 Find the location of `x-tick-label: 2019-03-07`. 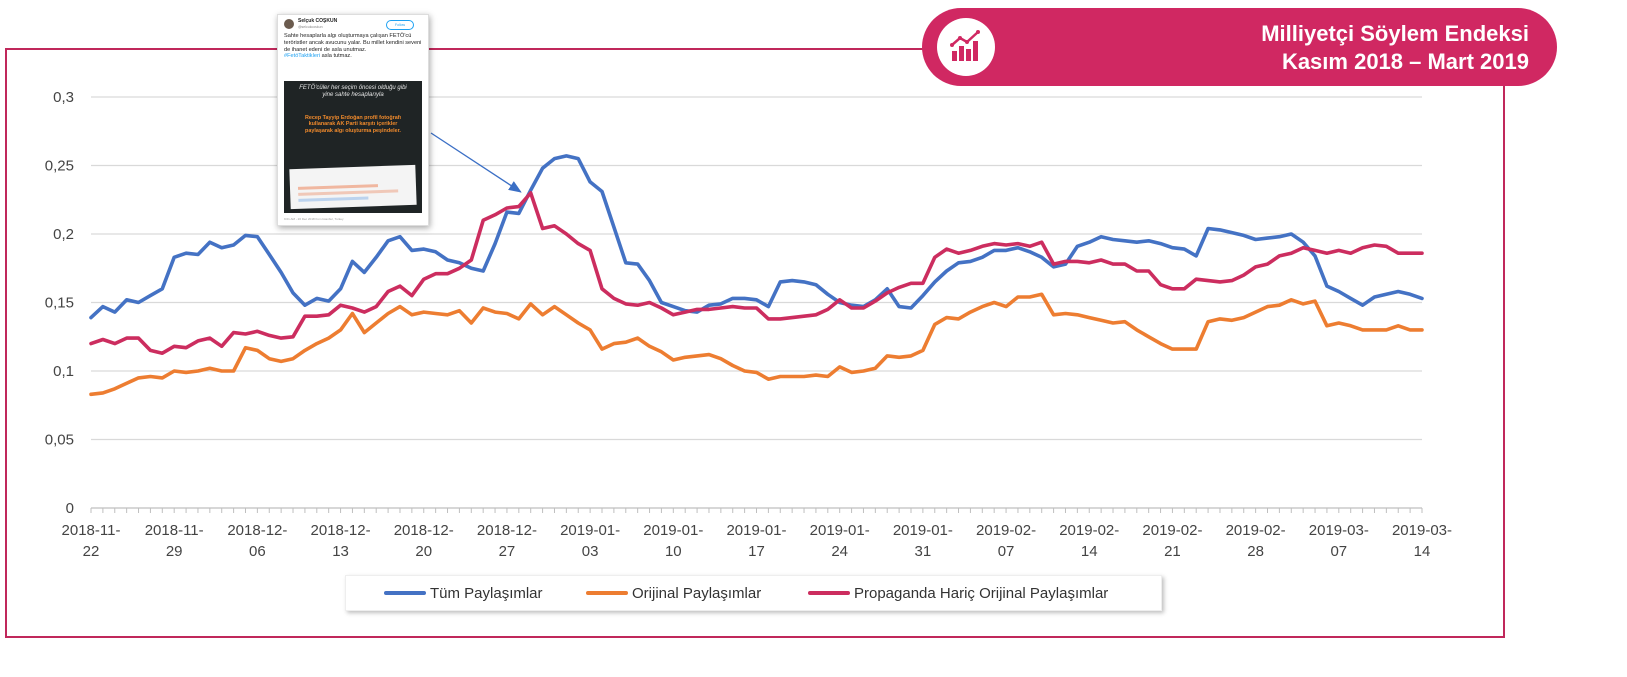

x-tick-label: 2019-03-07 is located at coordinates (1339, 541).